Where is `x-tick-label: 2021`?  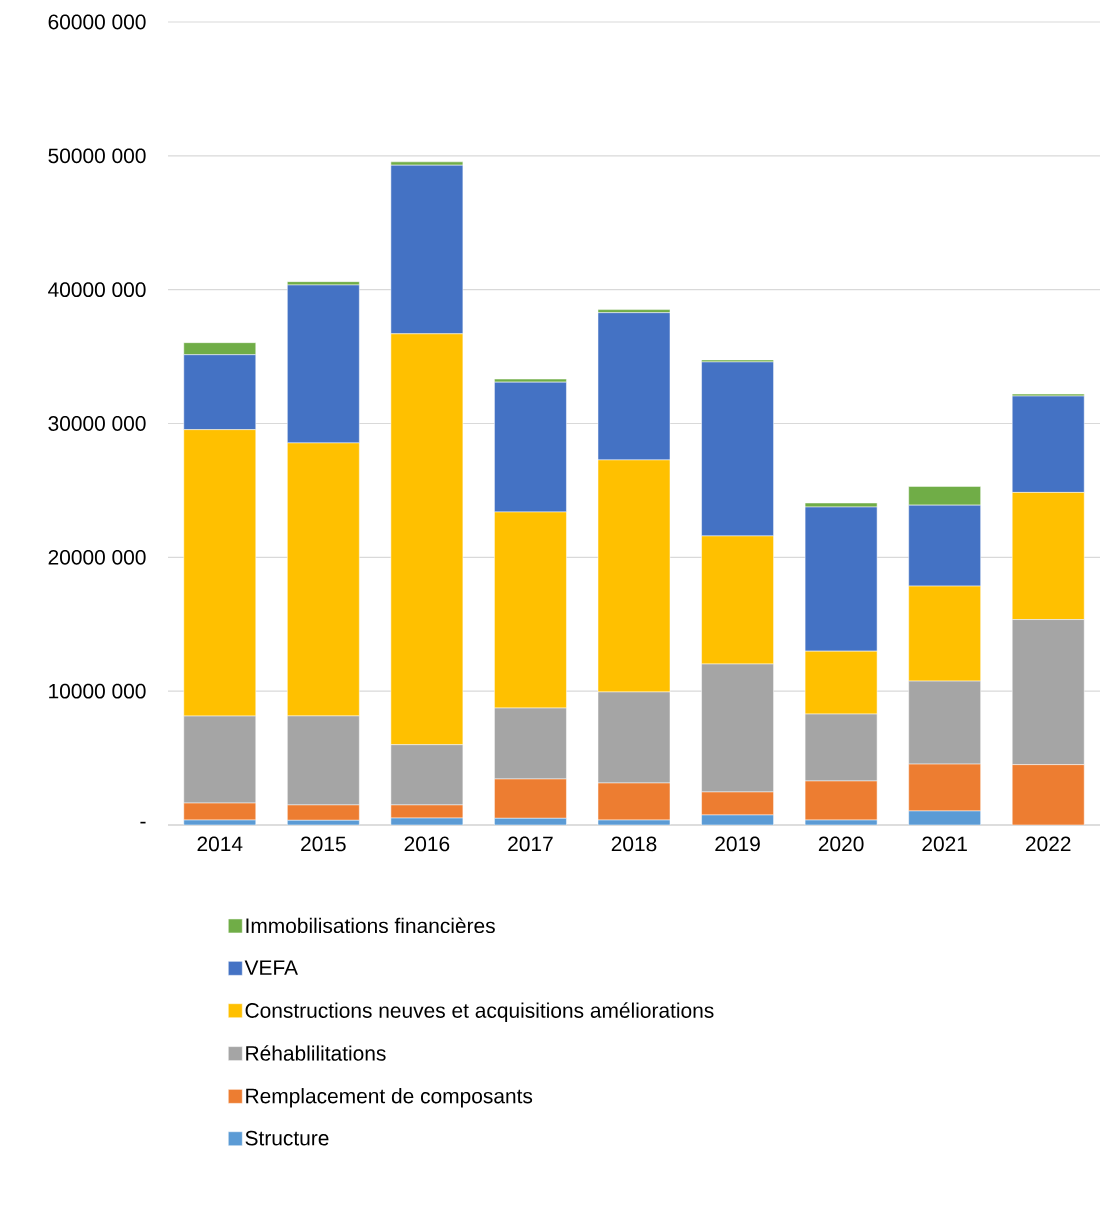 x-tick-label: 2021 is located at coordinates (944, 844).